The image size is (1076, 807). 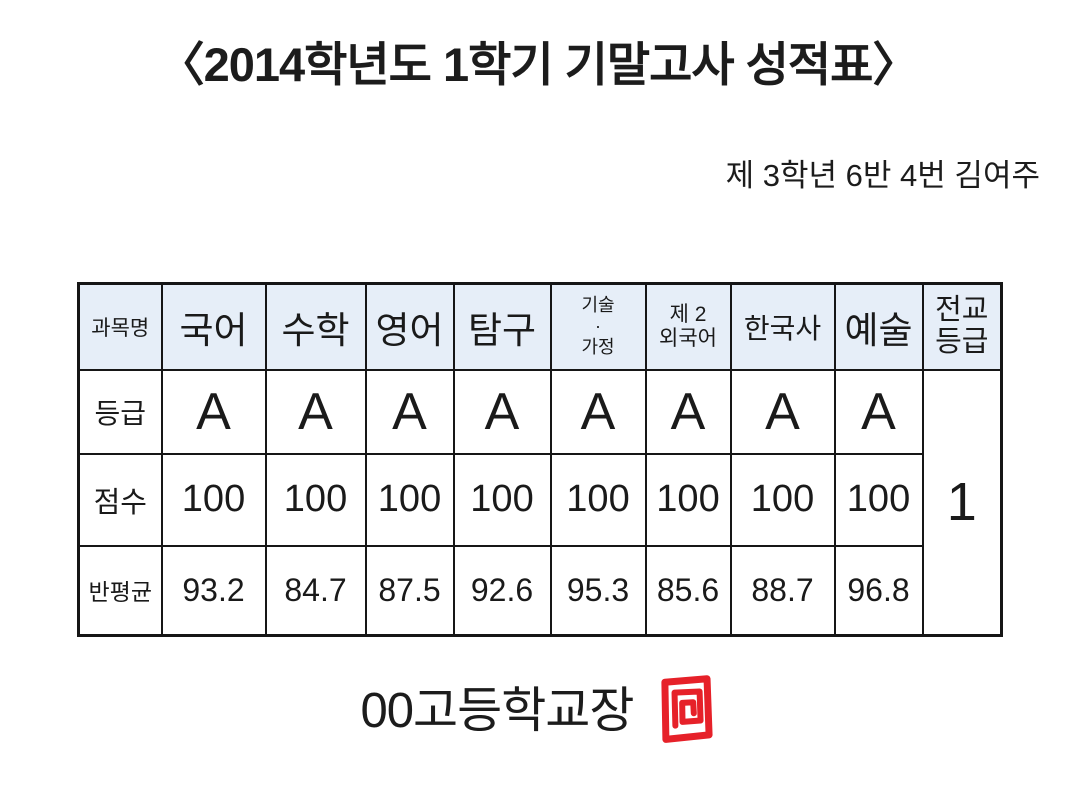 What do you see at coordinates (120, 499) in the screenshot?
I see `row-label-score: 점수` at bounding box center [120, 499].